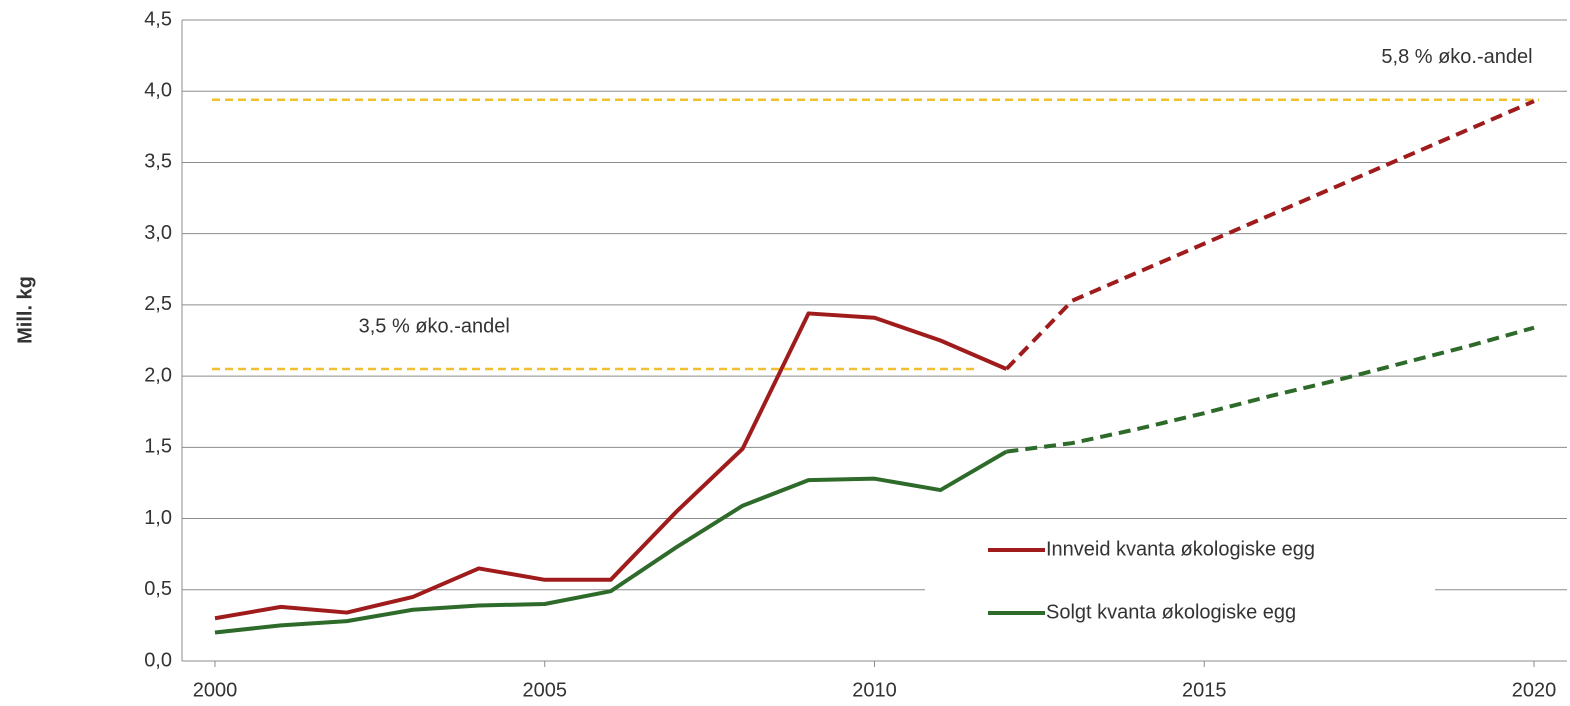 The image size is (1570, 706). Describe the element at coordinates (158, 375) in the screenshot. I see `y-tick-label: 2,0` at that location.